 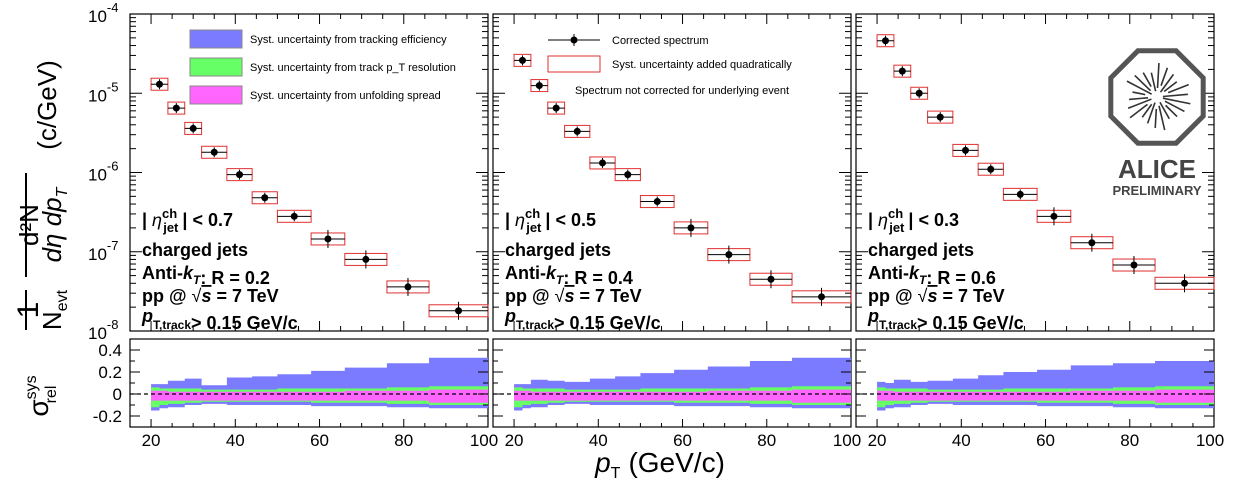 I want to click on y-axis-title: 1 Nevt d²N dη dpT (c/GeV), so click(x=41, y=195).